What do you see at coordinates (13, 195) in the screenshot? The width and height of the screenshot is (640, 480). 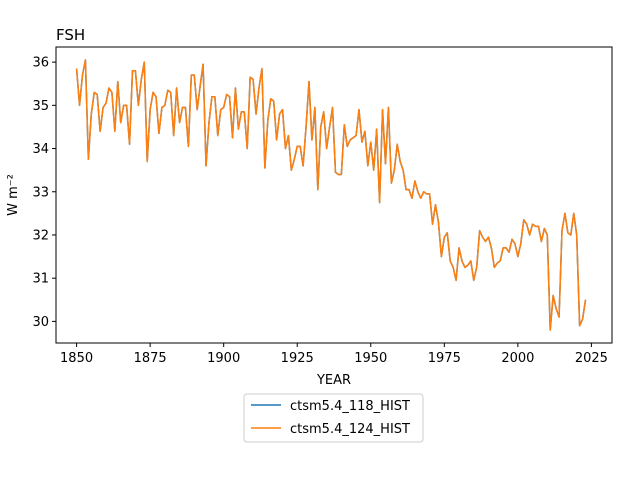 I see `y-axis-label: W m⁻²` at bounding box center [13, 195].